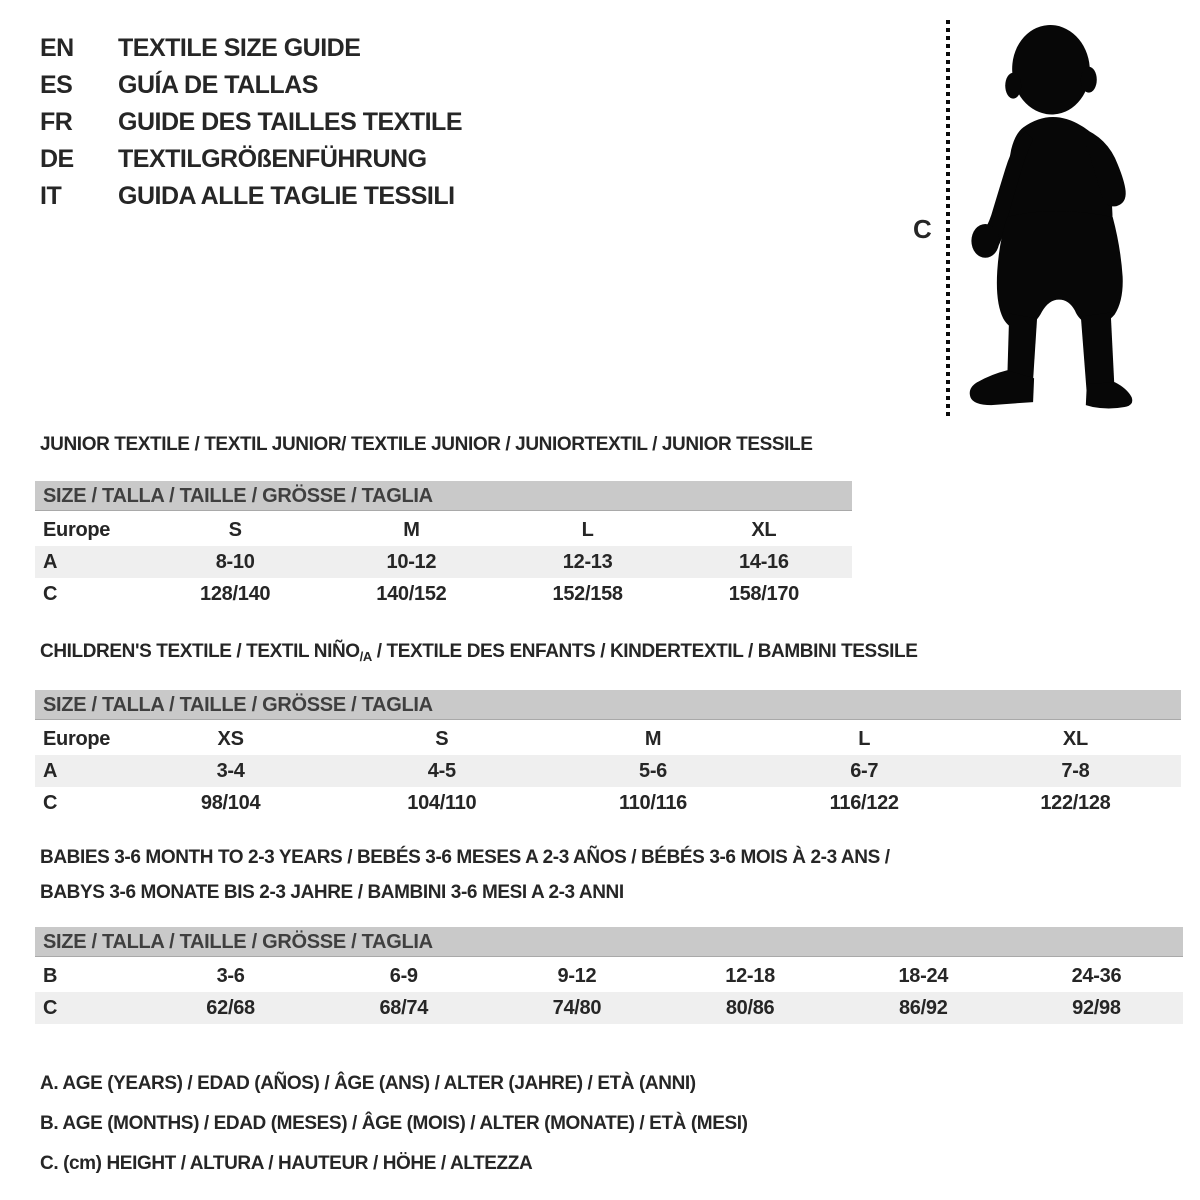 This screenshot has width=1200, height=1200. What do you see at coordinates (764, 593) in the screenshot?
I see `height-cell: 158/170` at bounding box center [764, 593].